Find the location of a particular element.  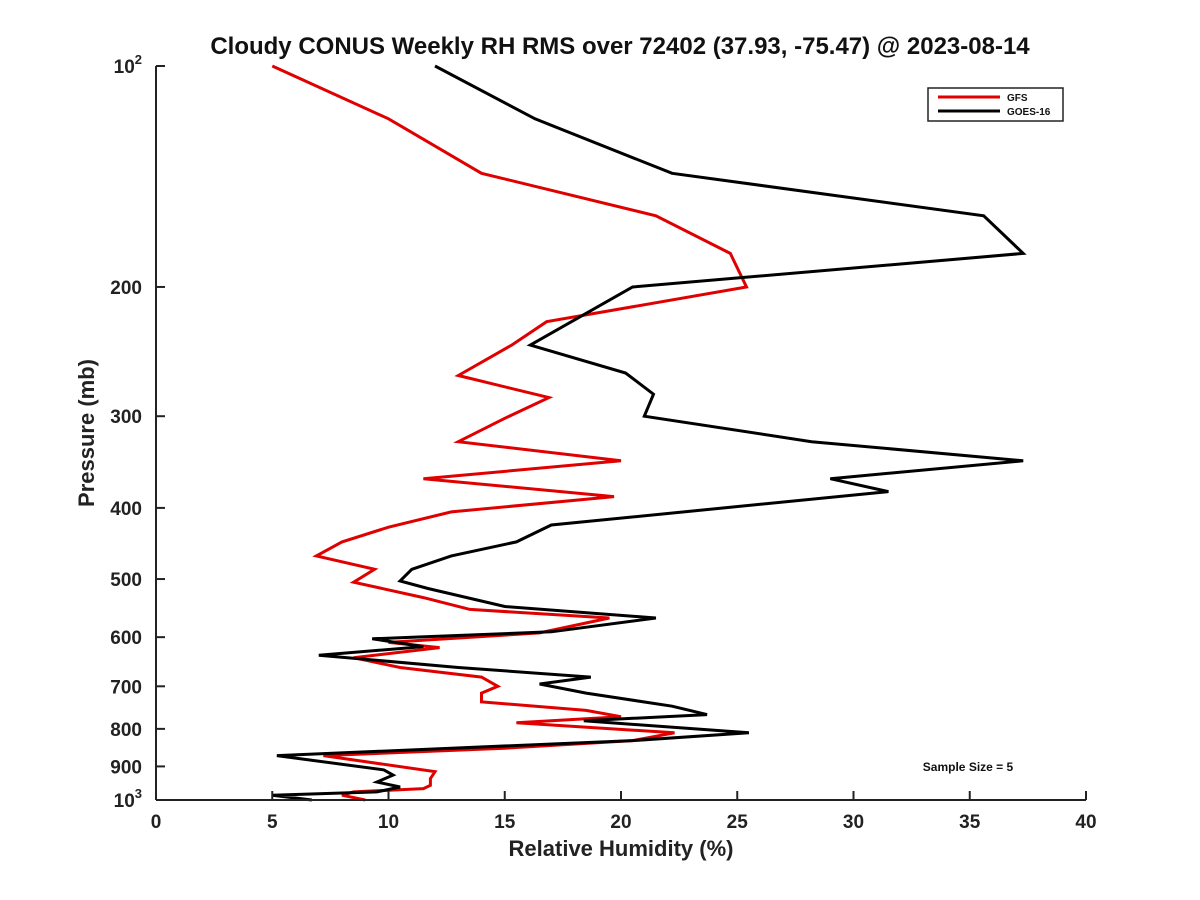

x-tick-label: 25 is located at coordinates (738, 822).